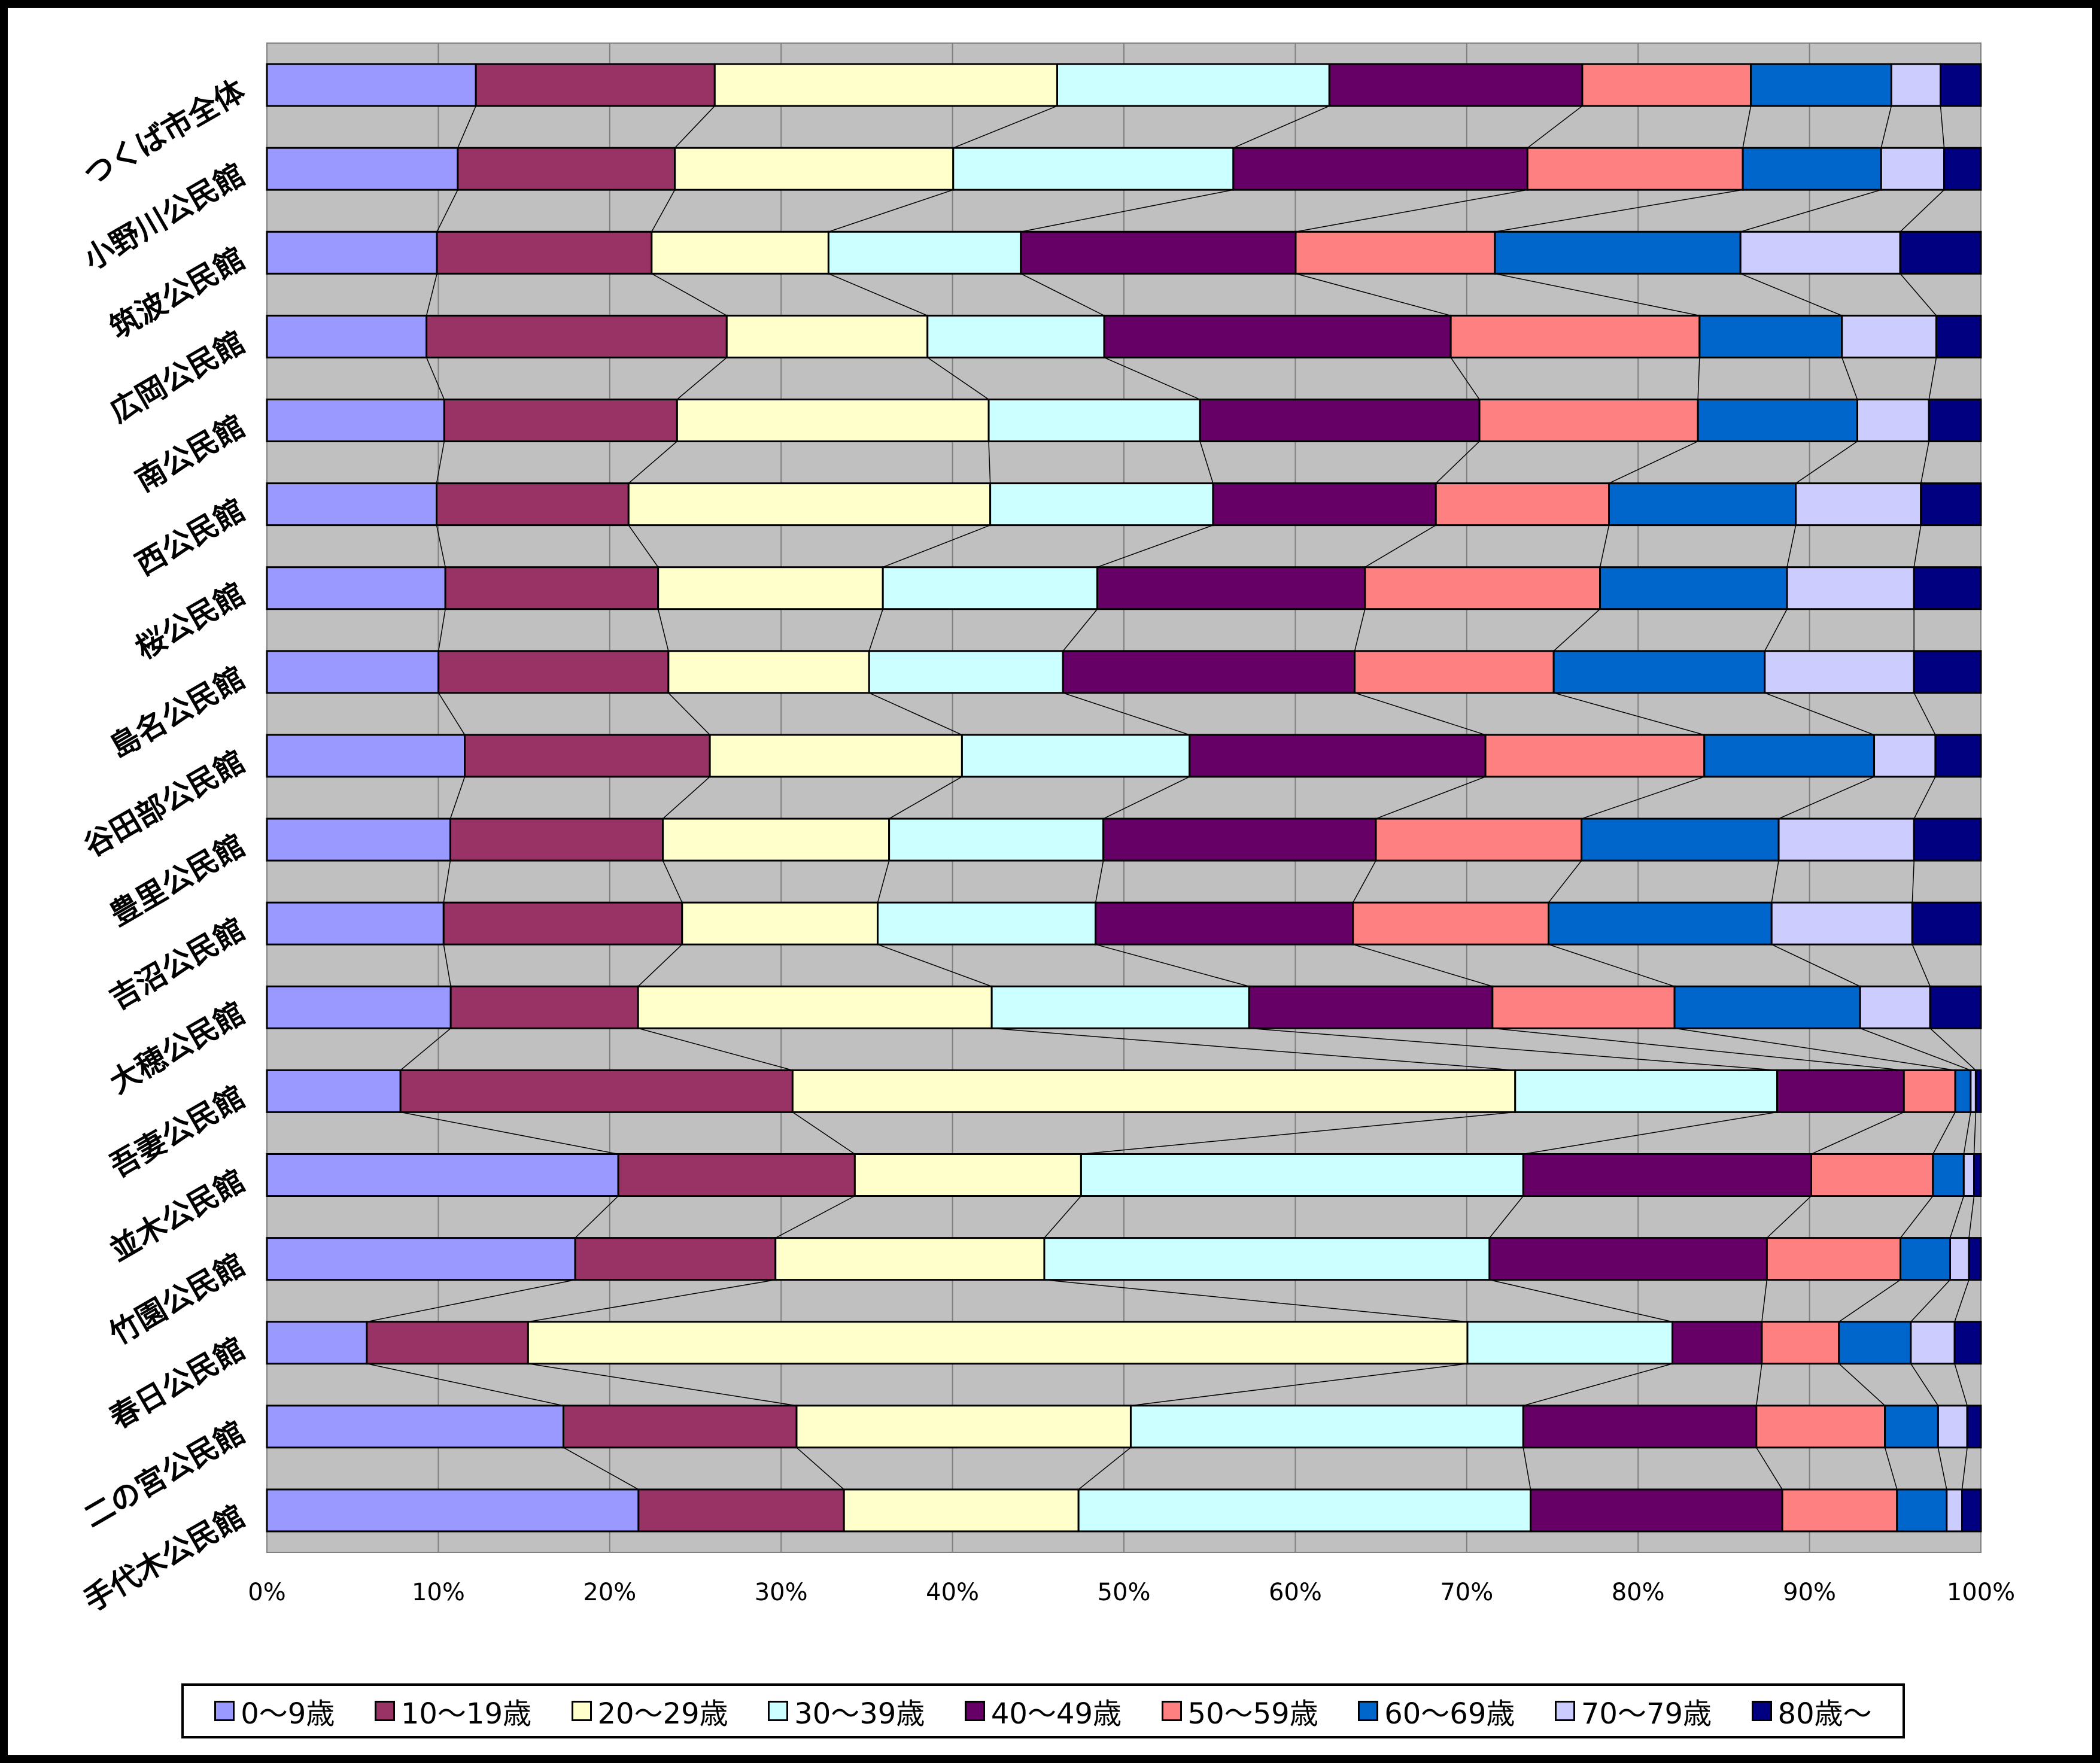 The width and height of the screenshot is (2100, 1763). Describe the element at coordinates (466, 1714) in the screenshot. I see `legend-label: 10～19歳` at that location.